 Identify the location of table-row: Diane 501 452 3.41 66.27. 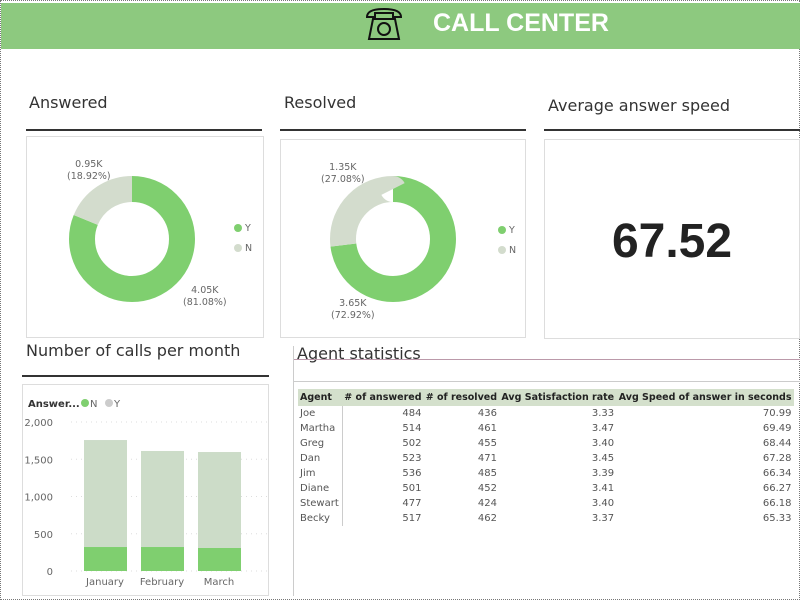
(546, 488).